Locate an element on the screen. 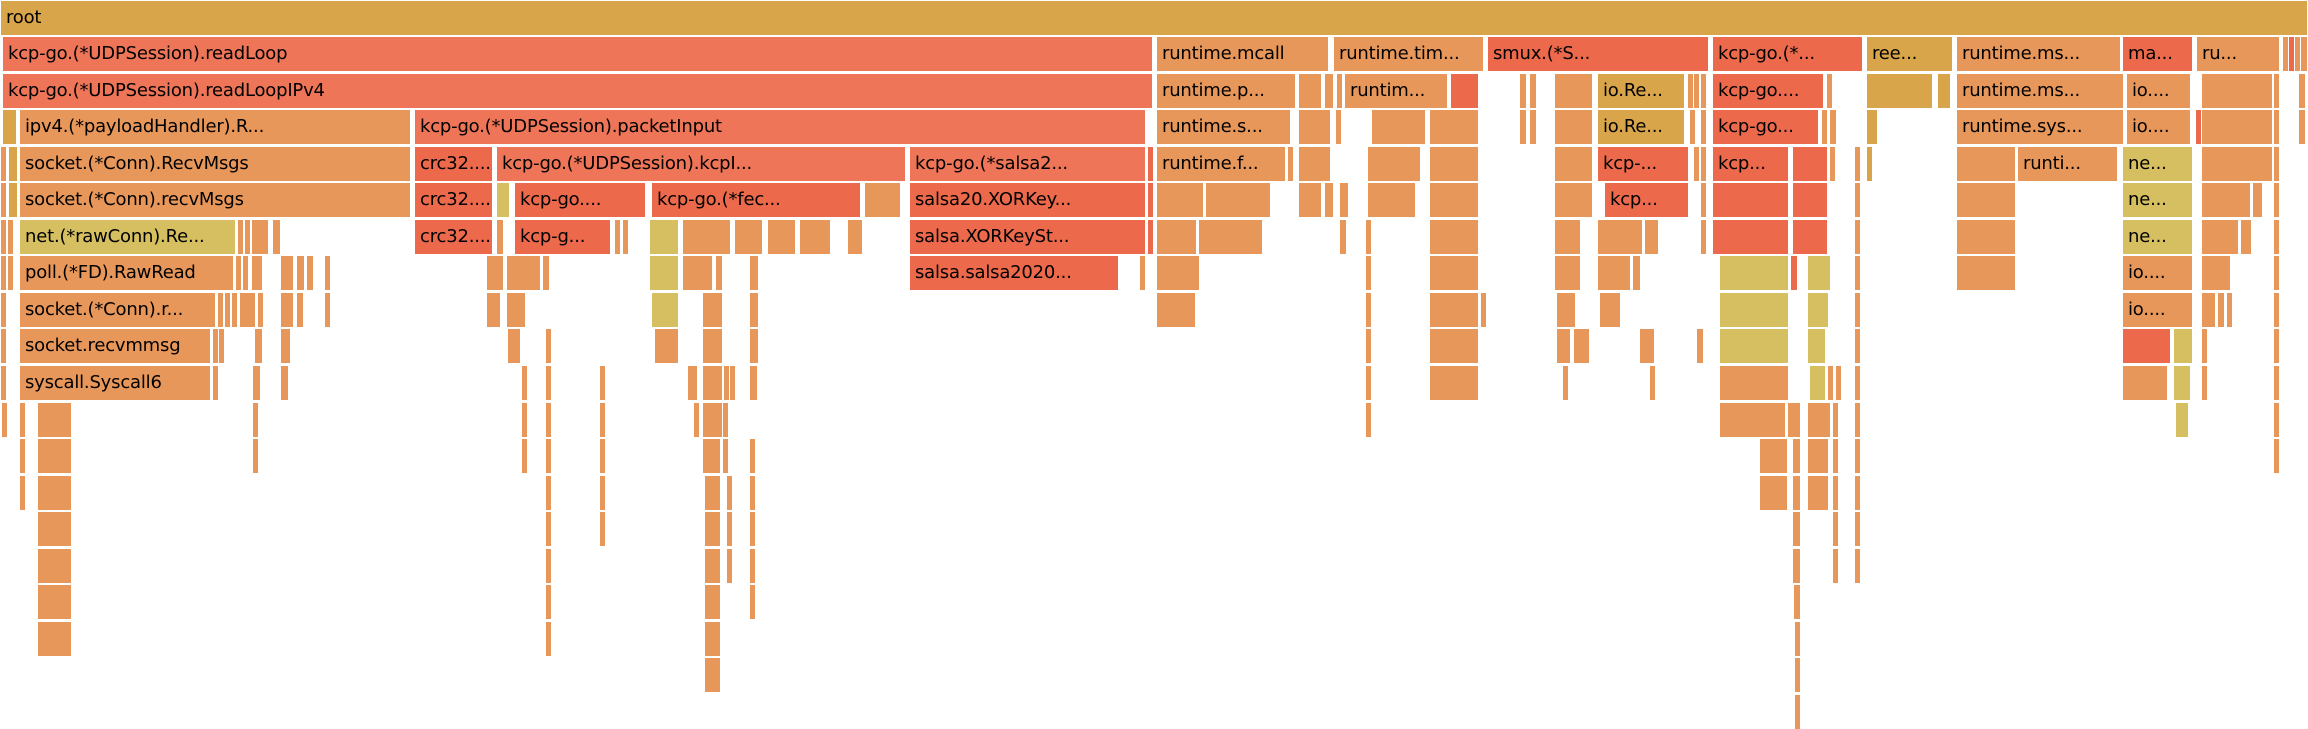 The image size is (2308, 729). flame-frame: kcp-go.(*UDPSession).readLoopIPv4 is located at coordinates (577, 91).